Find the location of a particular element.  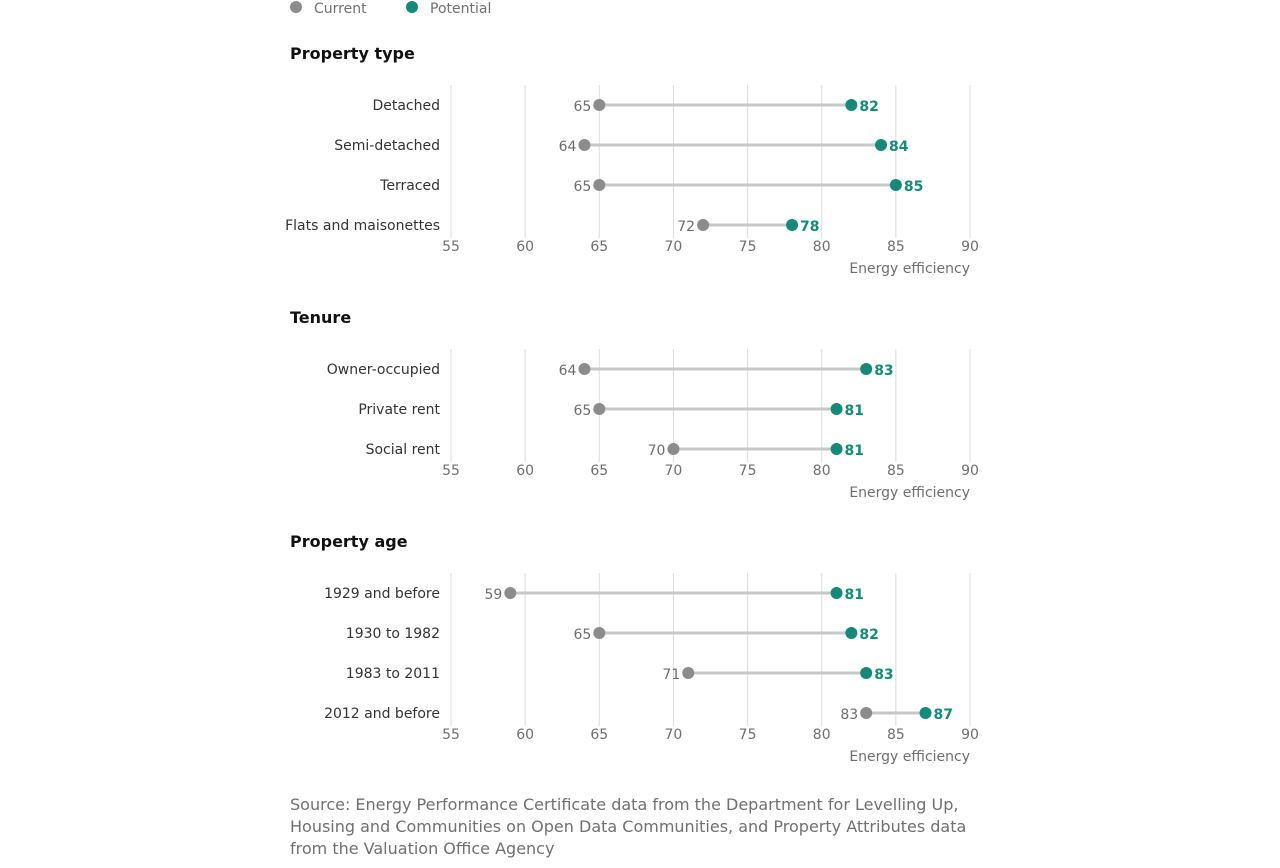

panel-title: Property age is located at coordinates (349, 541).